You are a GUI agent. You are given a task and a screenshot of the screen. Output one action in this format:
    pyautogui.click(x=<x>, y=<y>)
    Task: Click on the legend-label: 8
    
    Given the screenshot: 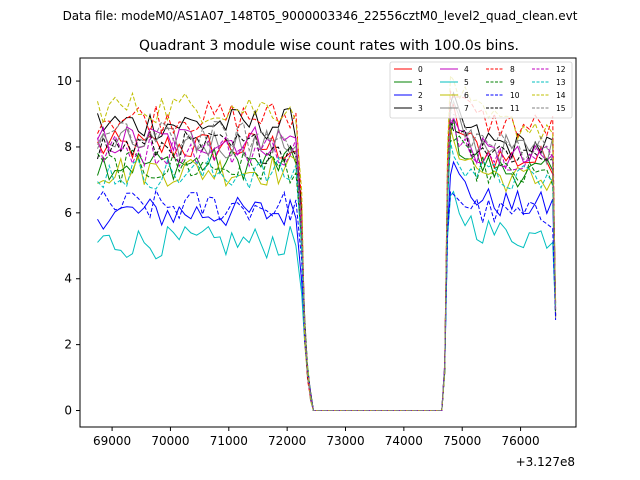 What is the action you would take?
    pyautogui.click(x=512, y=69)
    